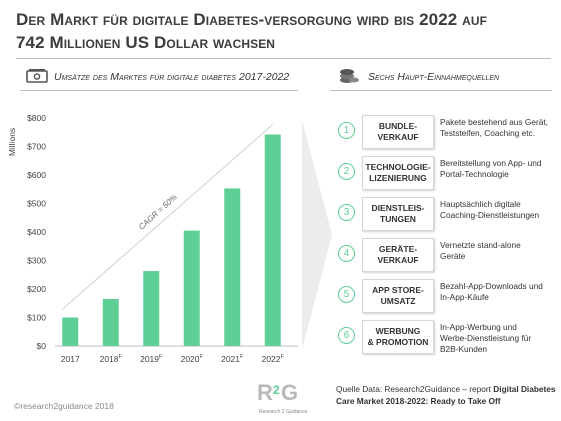 The image size is (561, 421). What do you see at coordinates (36, 118) in the screenshot?
I see `y-tick-label: $800` at bounding box center [36, 118].